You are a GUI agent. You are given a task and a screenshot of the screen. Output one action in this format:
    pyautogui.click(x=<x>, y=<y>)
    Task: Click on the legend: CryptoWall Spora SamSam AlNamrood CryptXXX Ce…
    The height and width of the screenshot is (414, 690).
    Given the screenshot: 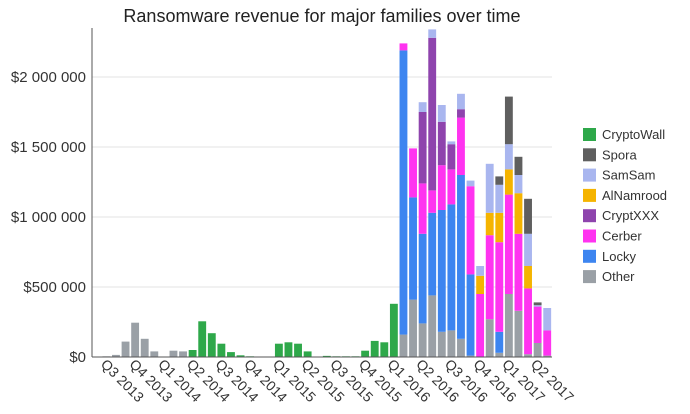 What is the action you would take?
    pyautogui.click(x=625, y=205)
    